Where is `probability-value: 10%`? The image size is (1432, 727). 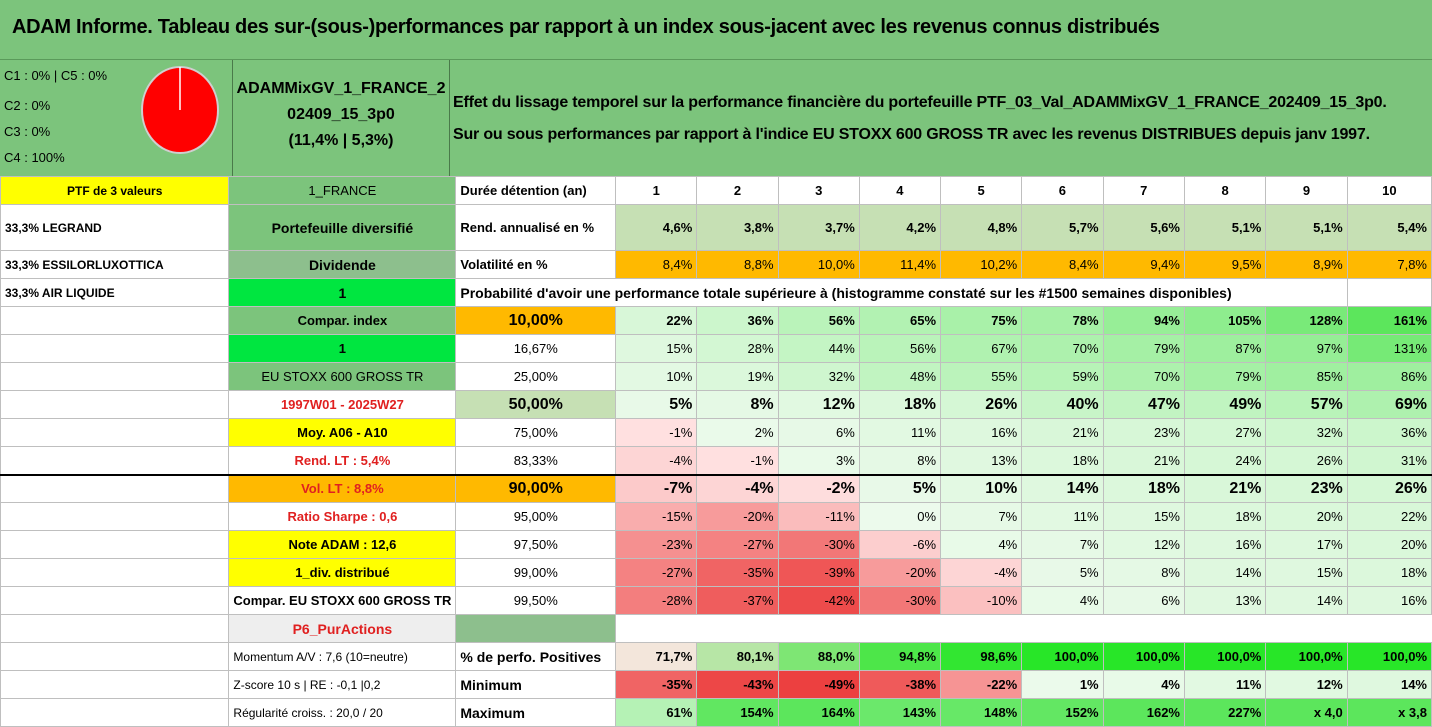
probability-value: 10% is located at coordinates (981, 488).